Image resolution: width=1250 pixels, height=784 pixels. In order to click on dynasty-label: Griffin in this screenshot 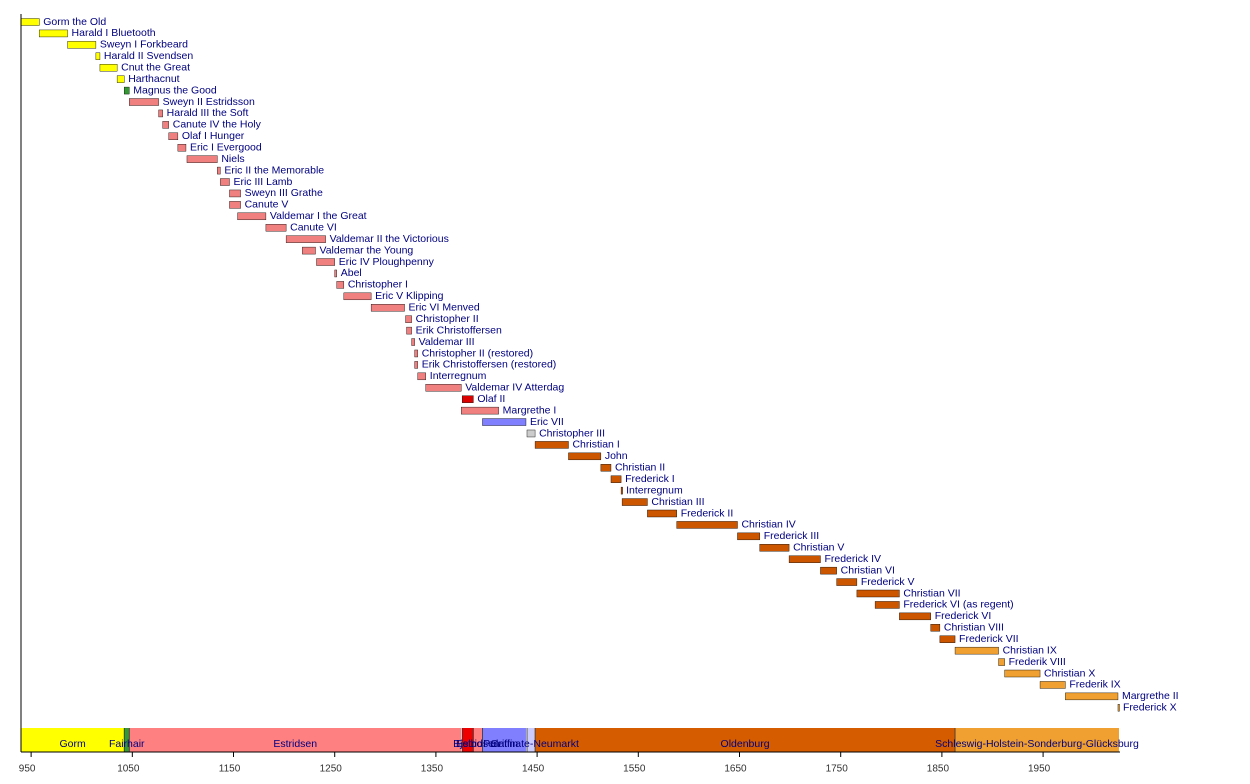, I will do `click(504, 744)`.